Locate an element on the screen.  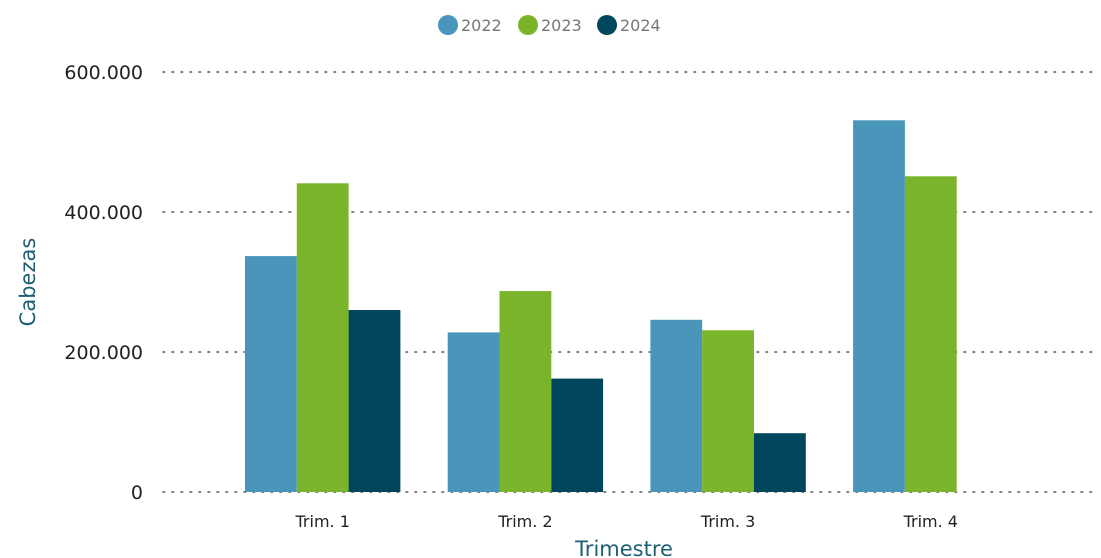
y-tick-label: 600.000 is located at coordinates (103, 73).